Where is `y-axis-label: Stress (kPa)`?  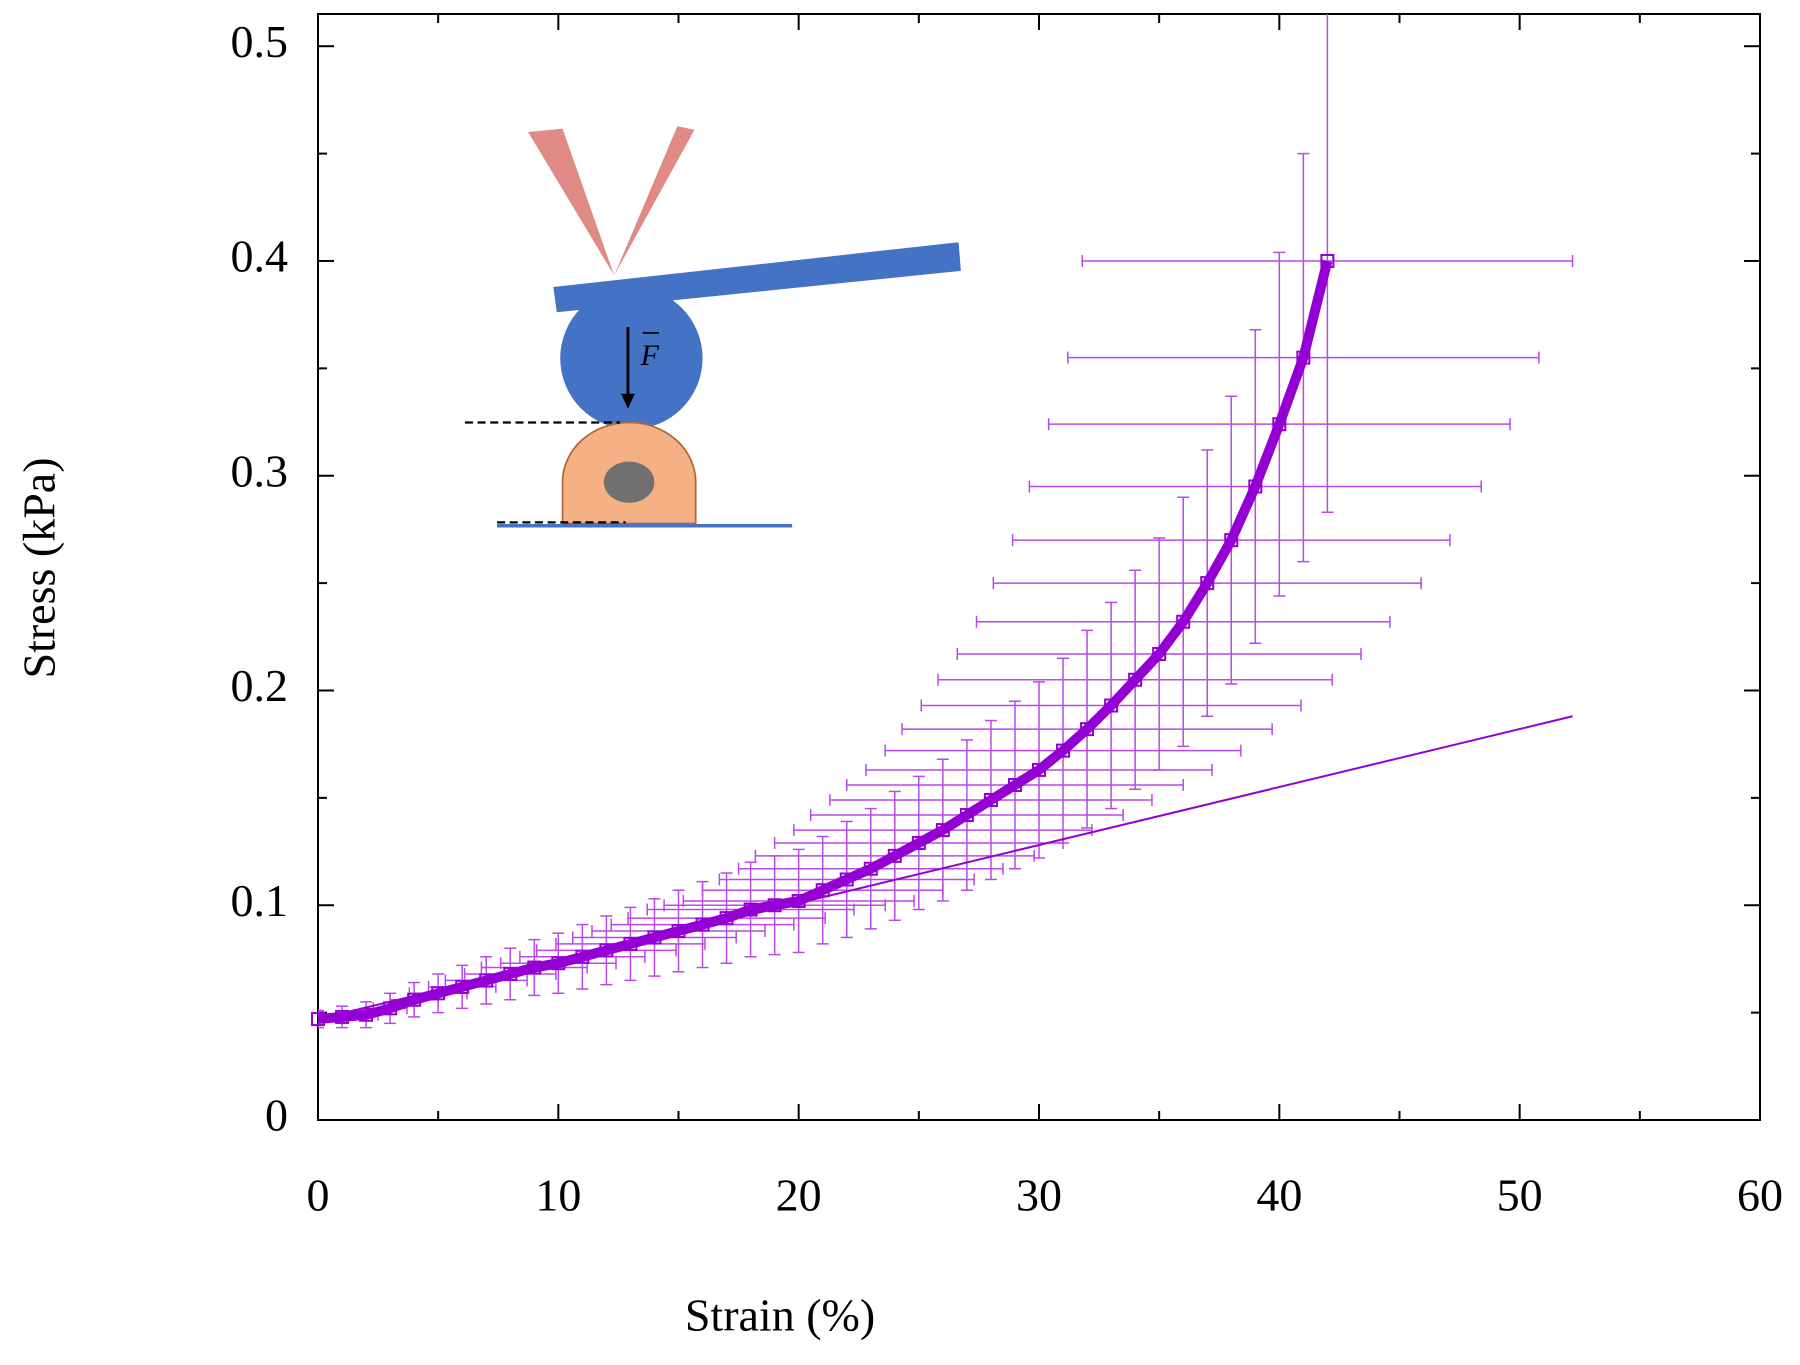 y-axis-label: Stress (kPa) is located at coordinates (39, 567).